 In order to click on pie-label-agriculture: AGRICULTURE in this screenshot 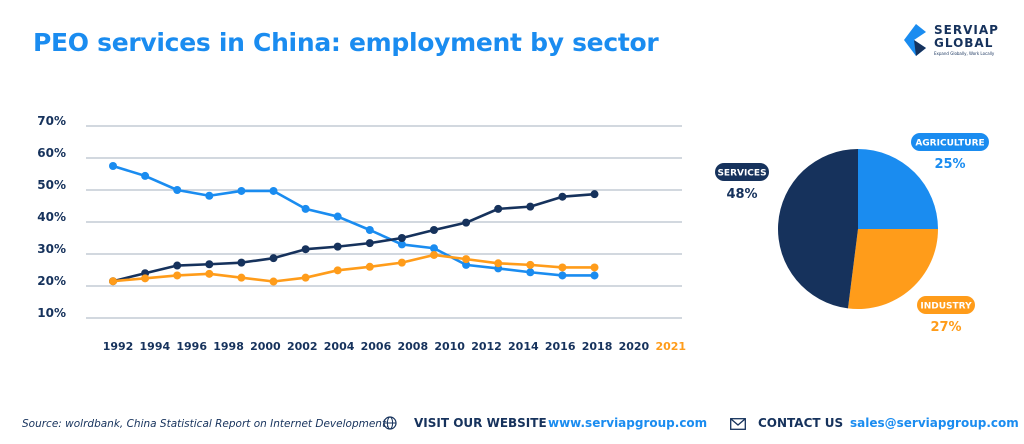, I will do `click(949, 144)`.